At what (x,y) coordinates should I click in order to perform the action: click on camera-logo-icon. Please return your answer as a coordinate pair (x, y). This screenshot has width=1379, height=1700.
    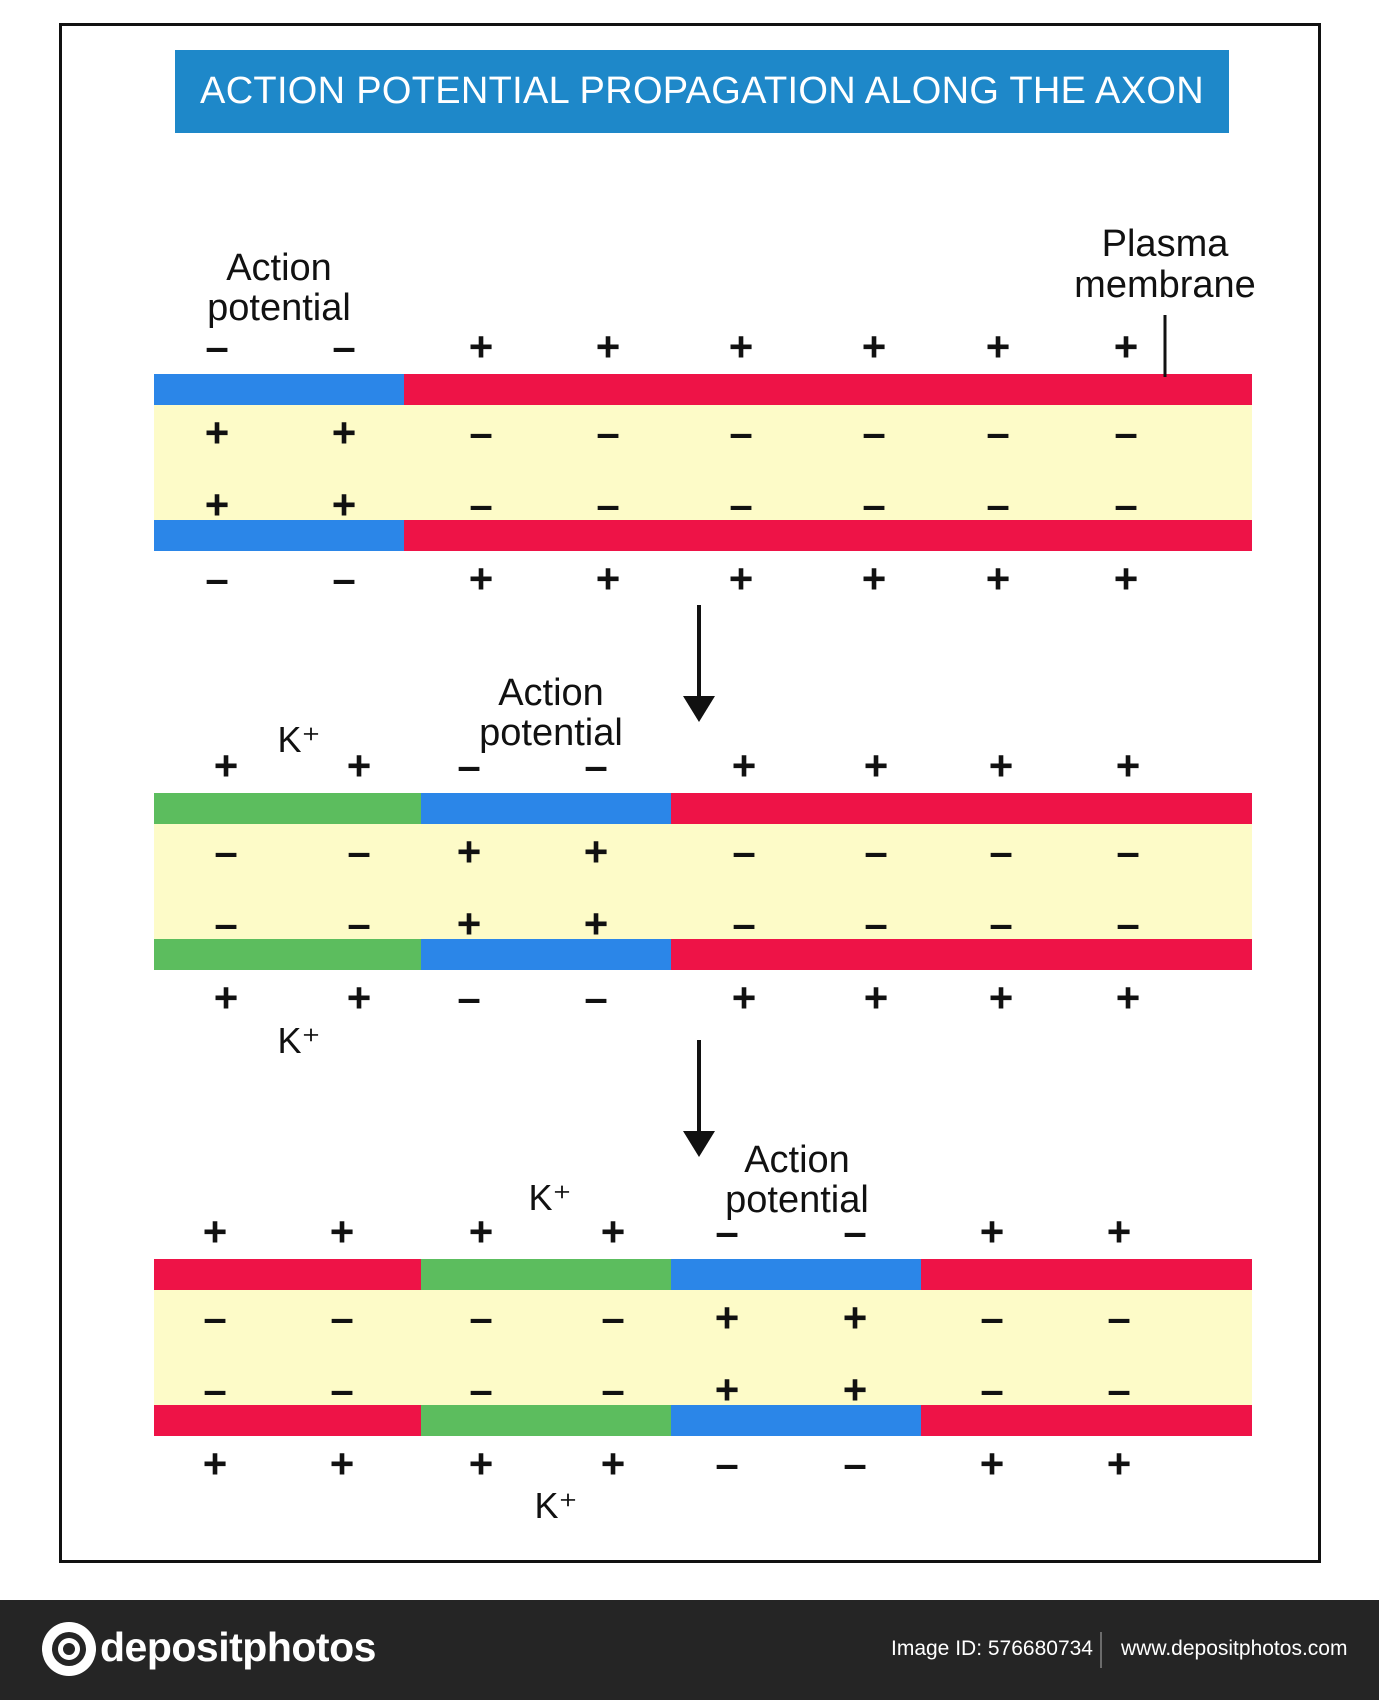
    Looking at the image, I should click on (69, 1649).